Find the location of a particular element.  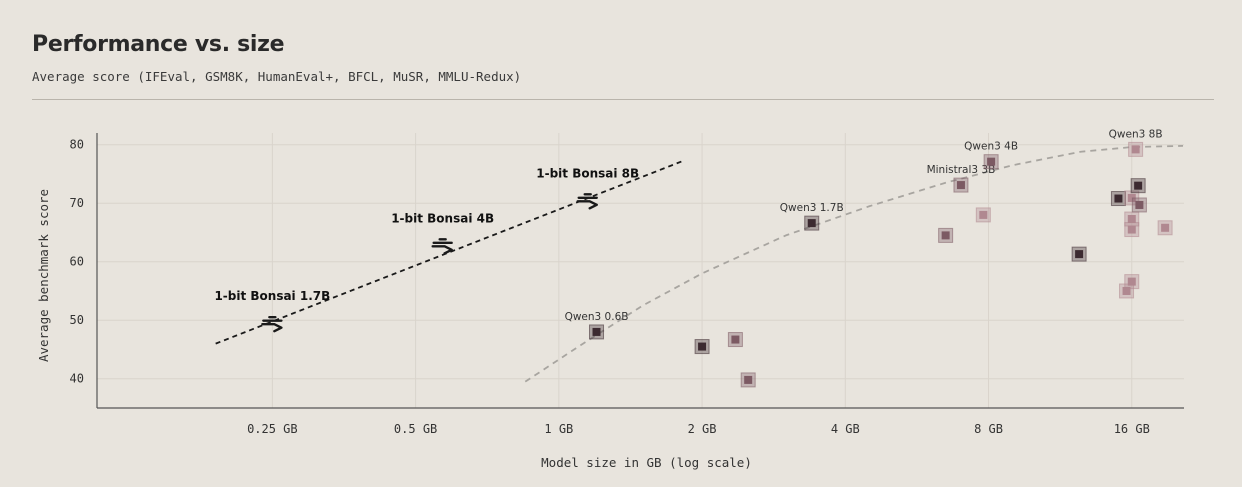

x-tick-label: 0.5 GB is located at coordinates (415, 429).